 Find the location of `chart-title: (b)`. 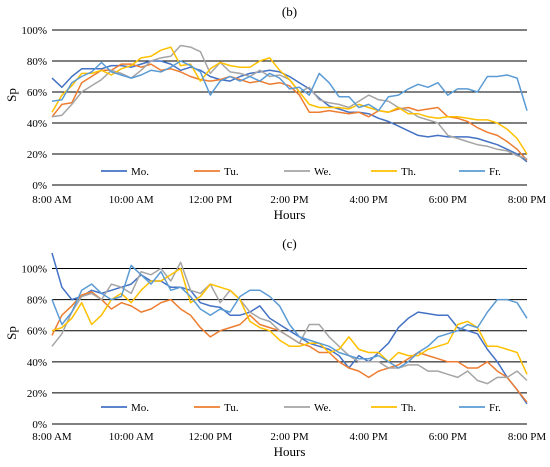

chart-title: (b) is located at coordinates (289, 11).